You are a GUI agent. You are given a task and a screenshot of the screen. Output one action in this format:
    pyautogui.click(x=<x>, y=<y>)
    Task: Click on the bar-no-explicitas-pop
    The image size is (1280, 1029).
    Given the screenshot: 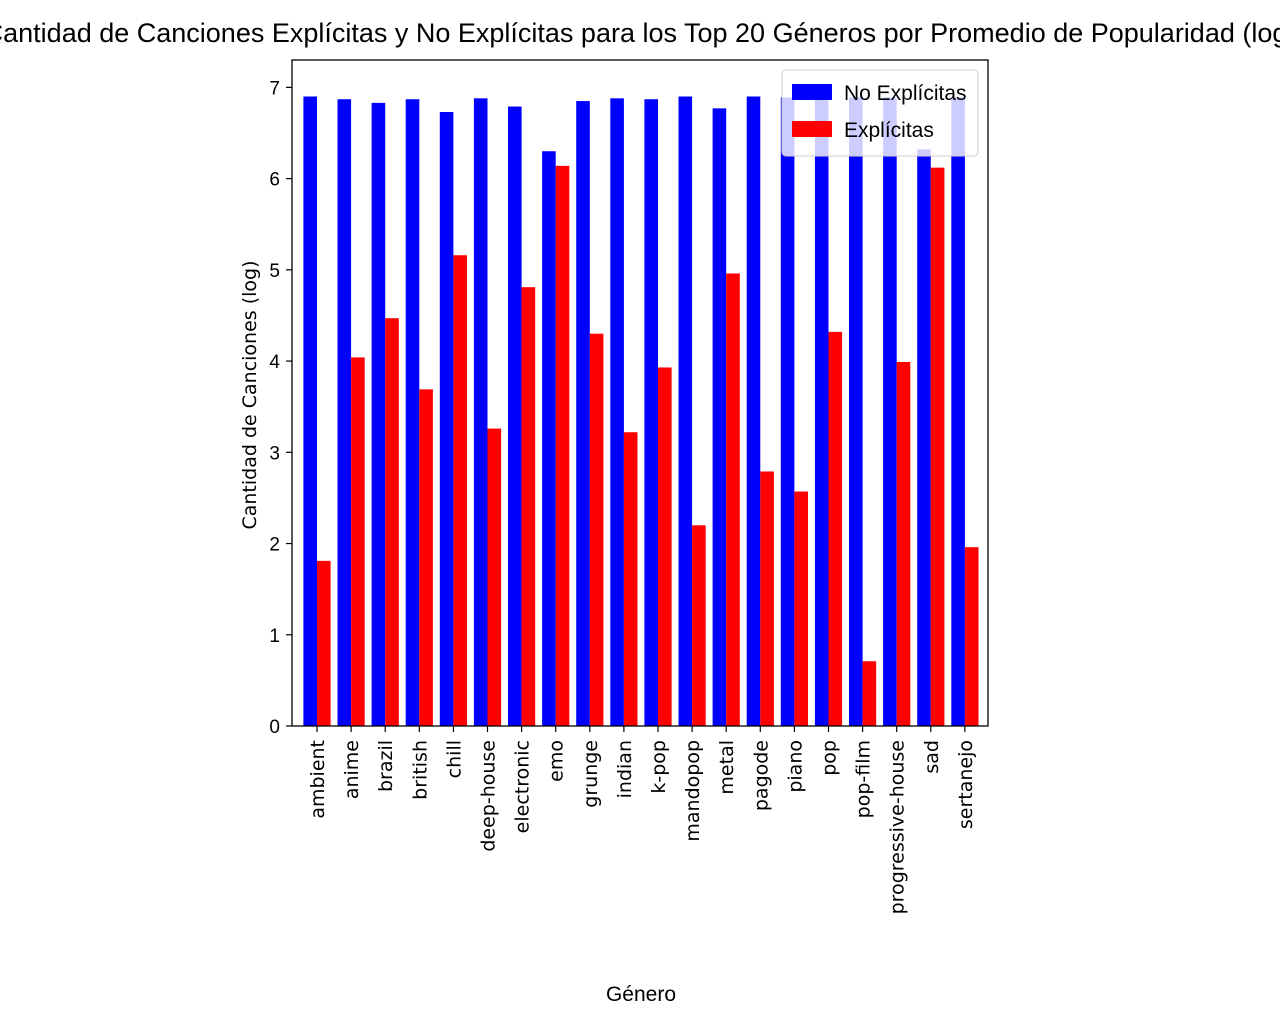 What is the action you would take?
    pyautogui.click(x=821, y=412)
    